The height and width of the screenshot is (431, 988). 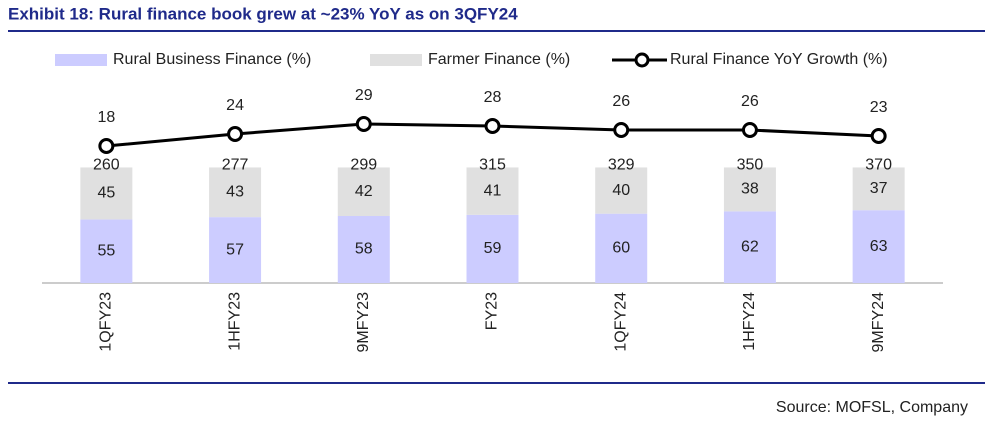 I want to click on value-label: 41, so click(x=493, y=190).